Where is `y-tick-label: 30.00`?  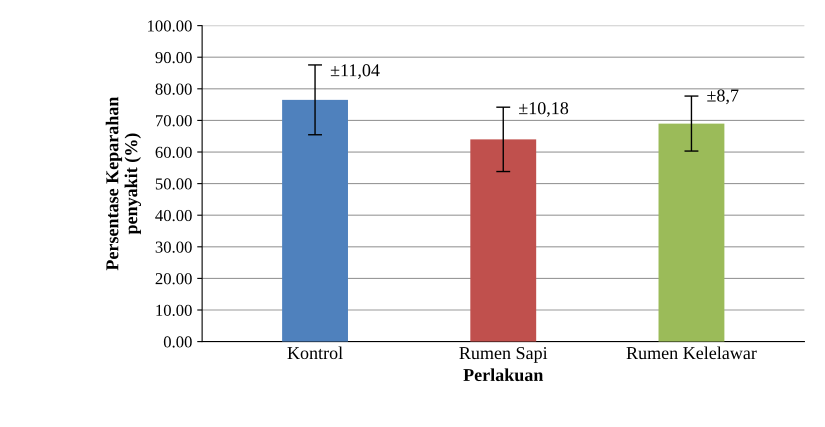 y-tick-label: 30.00 is located at coordinates (174, 247).